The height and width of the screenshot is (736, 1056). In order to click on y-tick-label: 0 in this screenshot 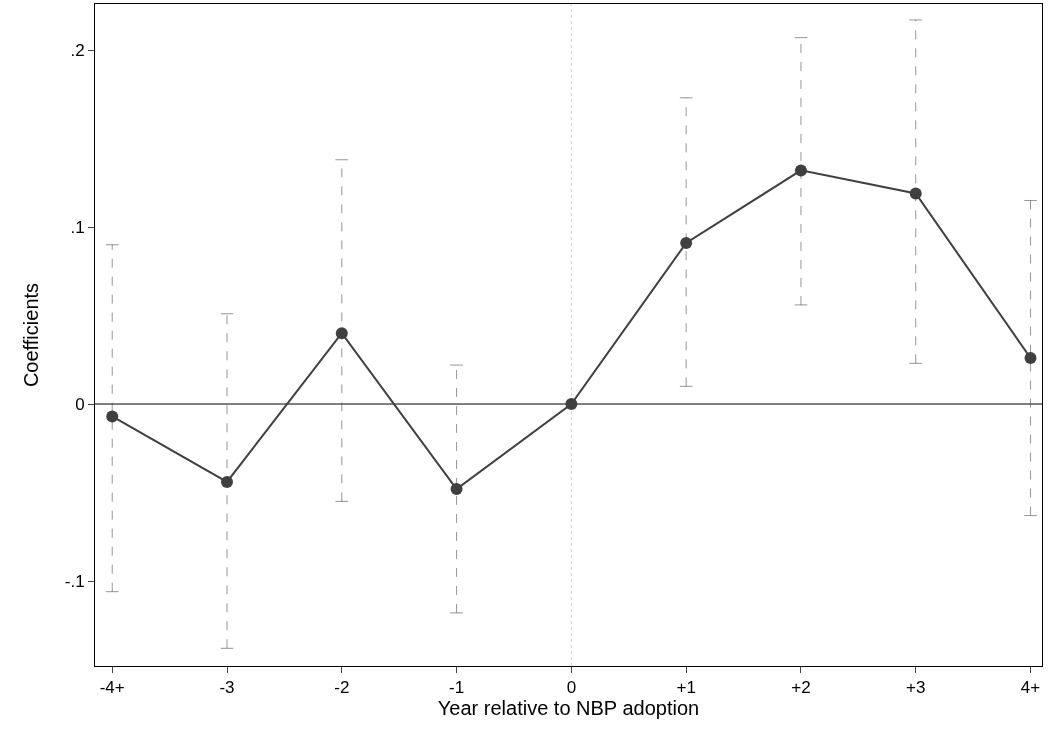, I will do `click(80, 404)`.